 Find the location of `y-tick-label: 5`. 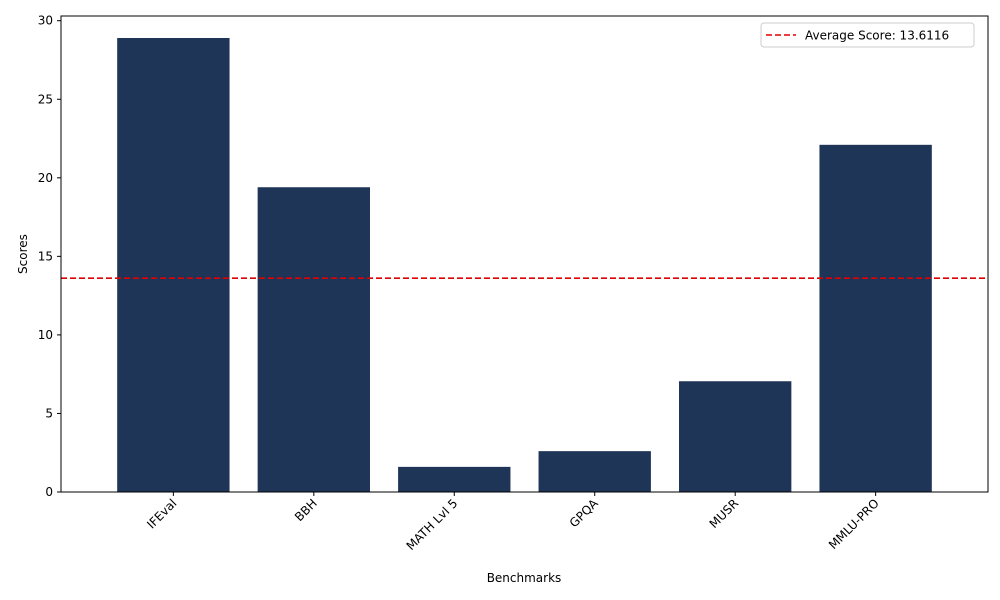

y-tick-label: 5 is located at coordinates (49, 413).